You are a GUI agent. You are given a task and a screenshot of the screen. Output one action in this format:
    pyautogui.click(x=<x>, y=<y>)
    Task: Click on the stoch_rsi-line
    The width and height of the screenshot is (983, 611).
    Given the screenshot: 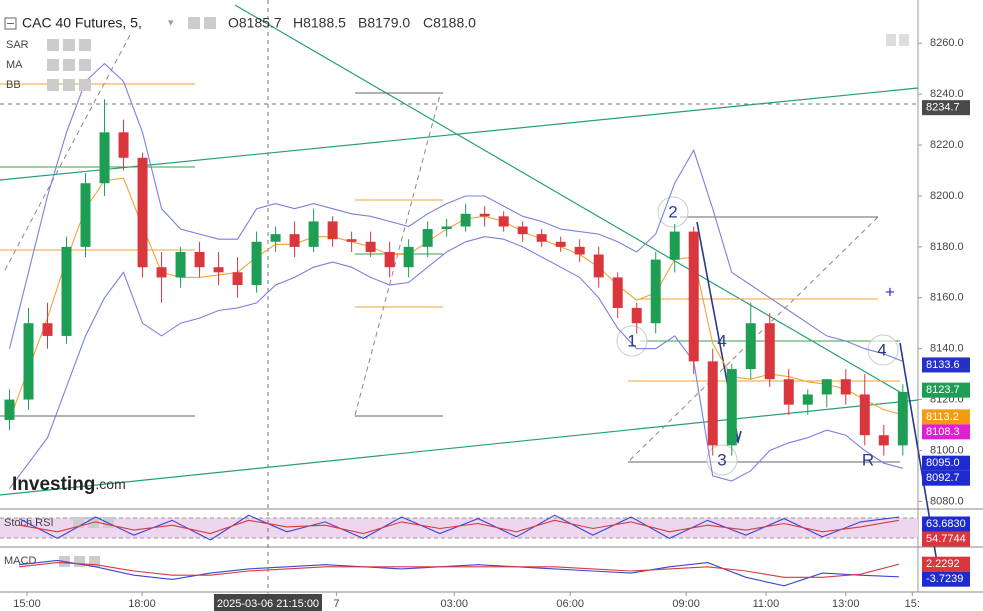 What is the action you would take?
    pyautogui.click(x=459, y=527)
    